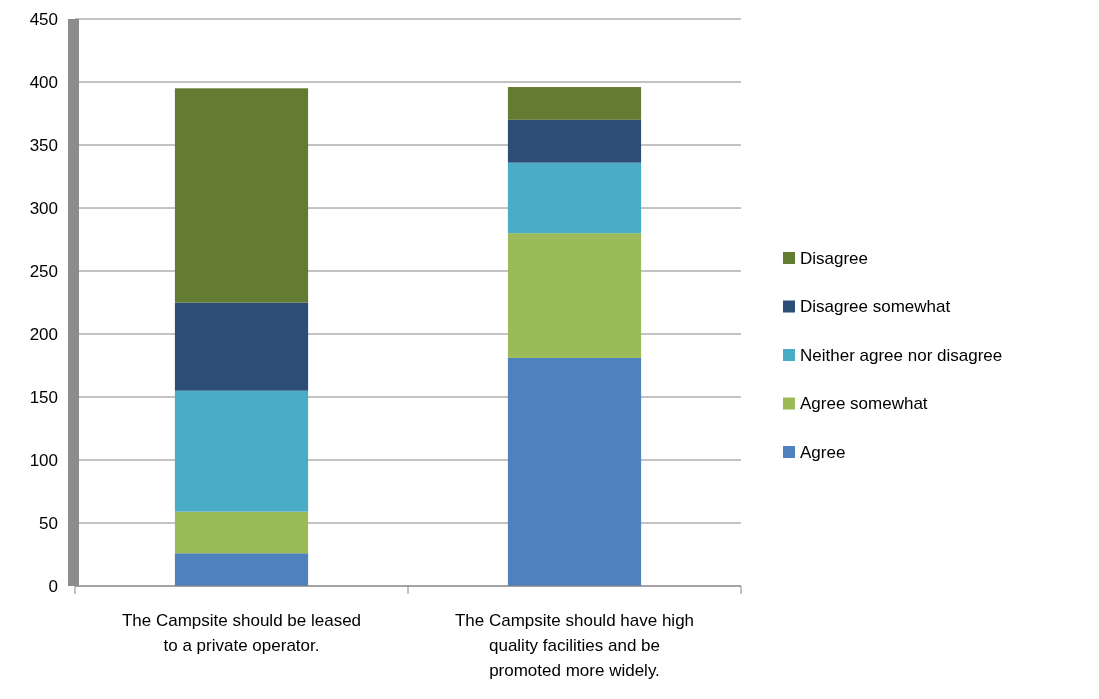 This screenshot has height=699, width=1099. I want to click on y-tick-label: 150, so click(43, 397).